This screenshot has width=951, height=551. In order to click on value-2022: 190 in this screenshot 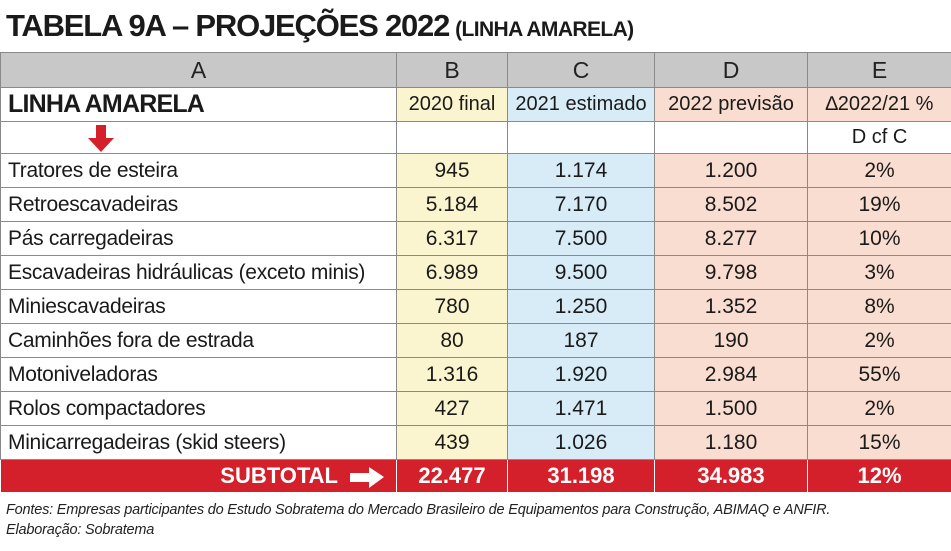, I will do `click(731, 340)`.